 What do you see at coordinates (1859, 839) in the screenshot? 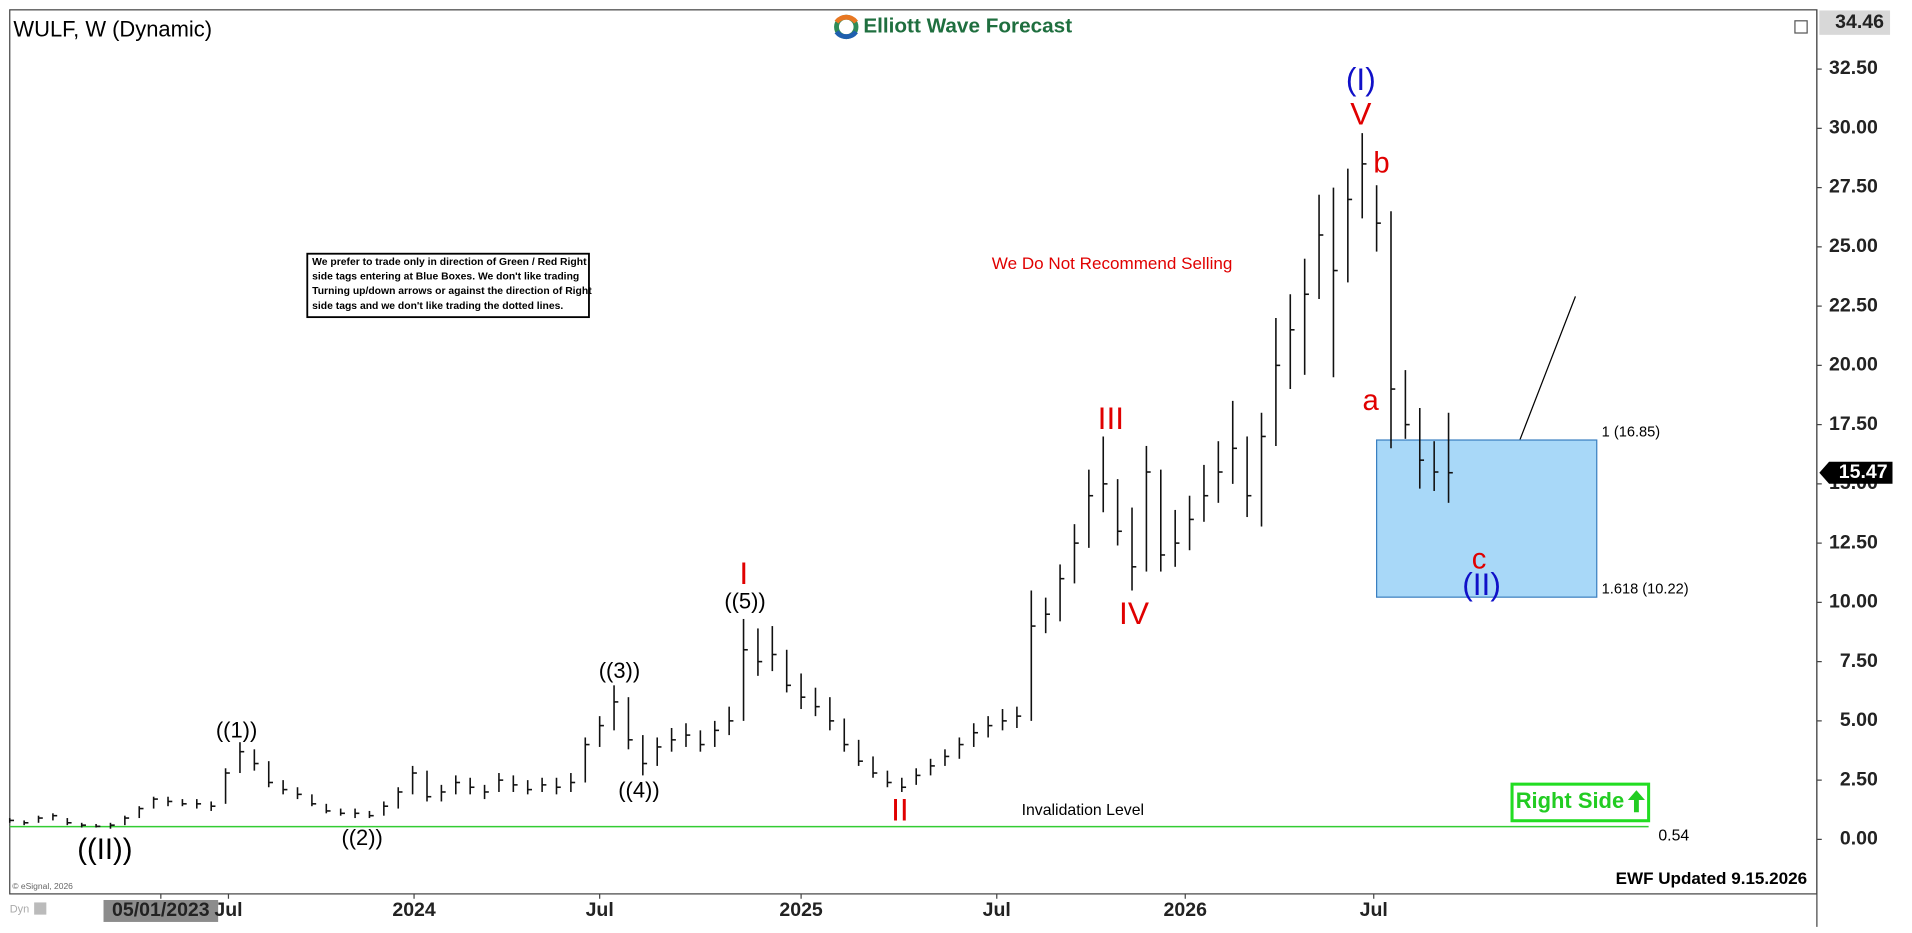
I see `y-tick-label: 0.00` at bounding box center [1859, 839].